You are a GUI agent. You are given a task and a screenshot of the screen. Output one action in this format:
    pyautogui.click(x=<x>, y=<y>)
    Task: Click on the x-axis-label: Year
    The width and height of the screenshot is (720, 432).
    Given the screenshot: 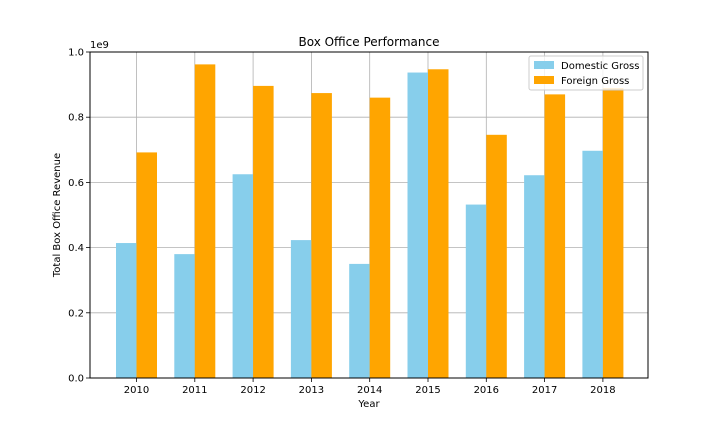 What is the action you would take?
    pyautogui.click(x=368, y=404)
    